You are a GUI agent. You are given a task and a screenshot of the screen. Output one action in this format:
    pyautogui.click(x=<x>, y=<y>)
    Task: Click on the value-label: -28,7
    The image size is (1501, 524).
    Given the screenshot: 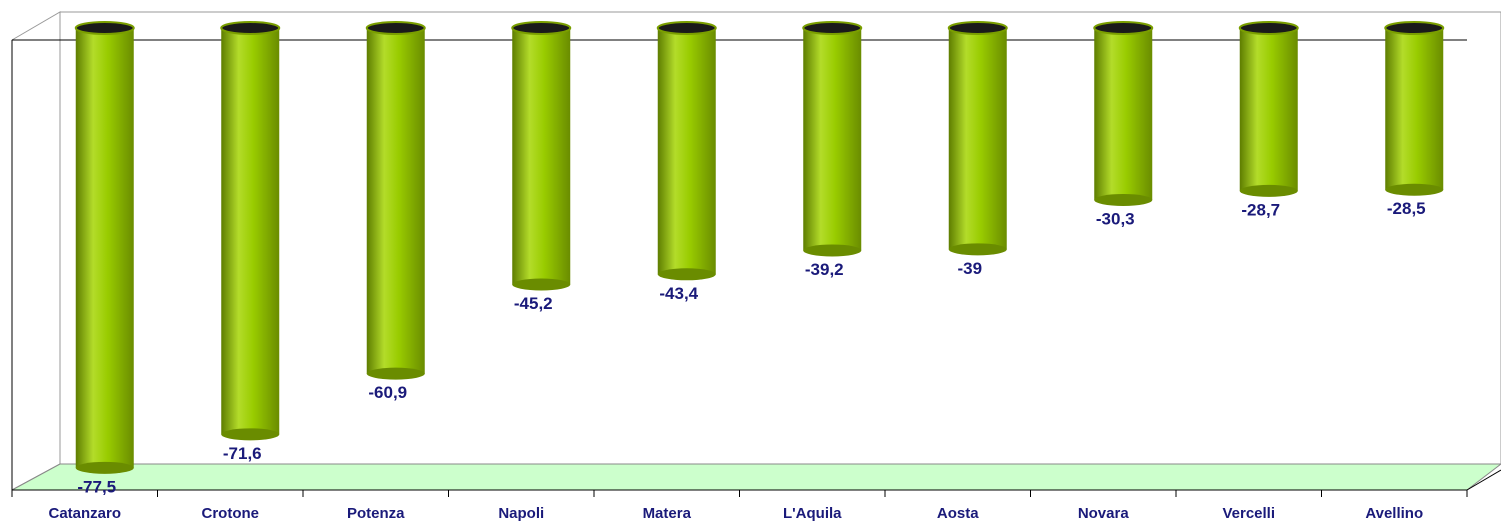 What is the action you would take?
    pyautogui.click(x=1260, y=209)
    